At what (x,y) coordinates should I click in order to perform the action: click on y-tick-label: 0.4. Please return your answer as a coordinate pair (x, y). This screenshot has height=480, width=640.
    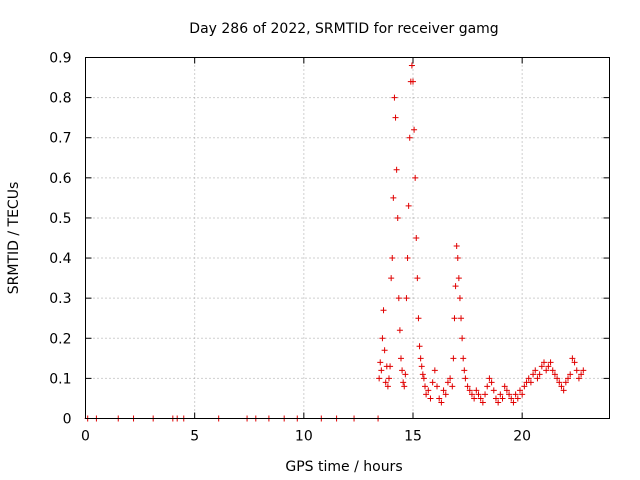
    Looking at the image, I should click on (60, 259).